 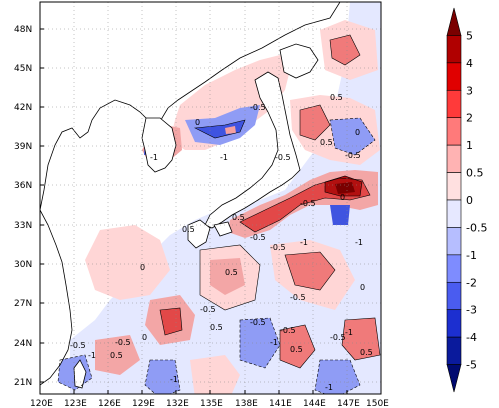 What do you see at coordinates (23, 383) in the screenshot?
I see `lat-label: 21N` at bounding box center [23, 383].